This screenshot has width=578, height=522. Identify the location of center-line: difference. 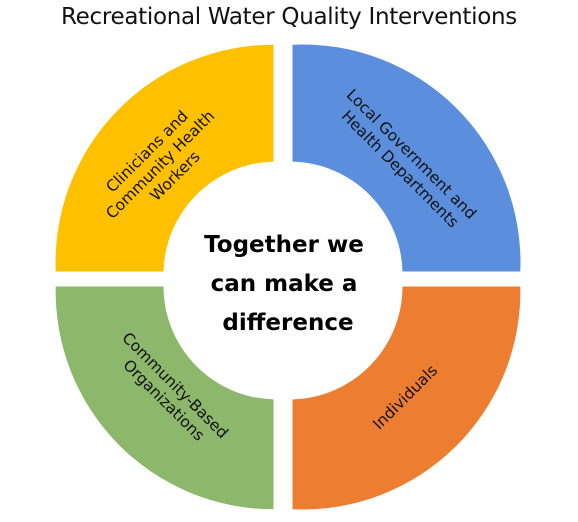
(287, 323).